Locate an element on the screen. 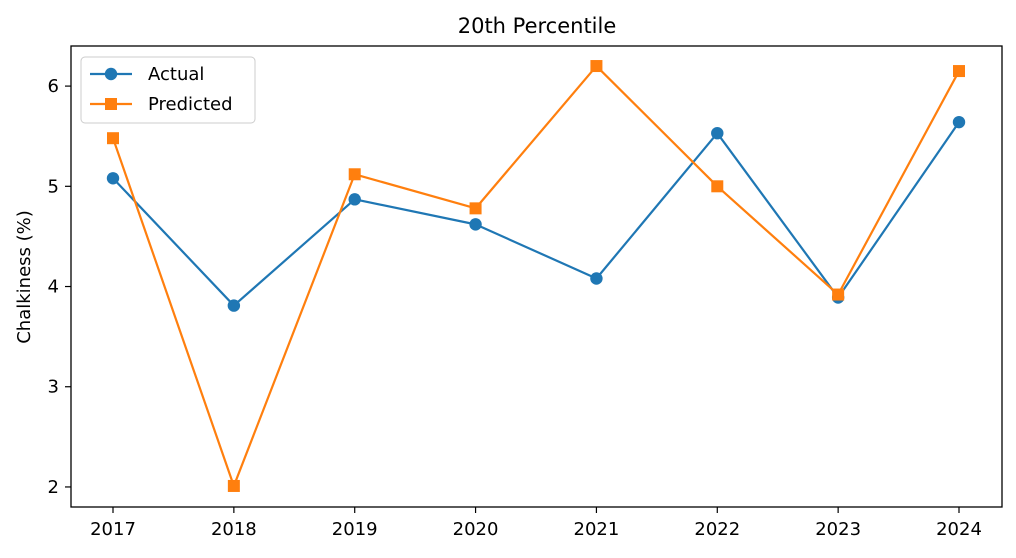 The width and height of the screenshot is (1016, 558). legend-label-predicted: Predicted is located at coordinates (190, 104).